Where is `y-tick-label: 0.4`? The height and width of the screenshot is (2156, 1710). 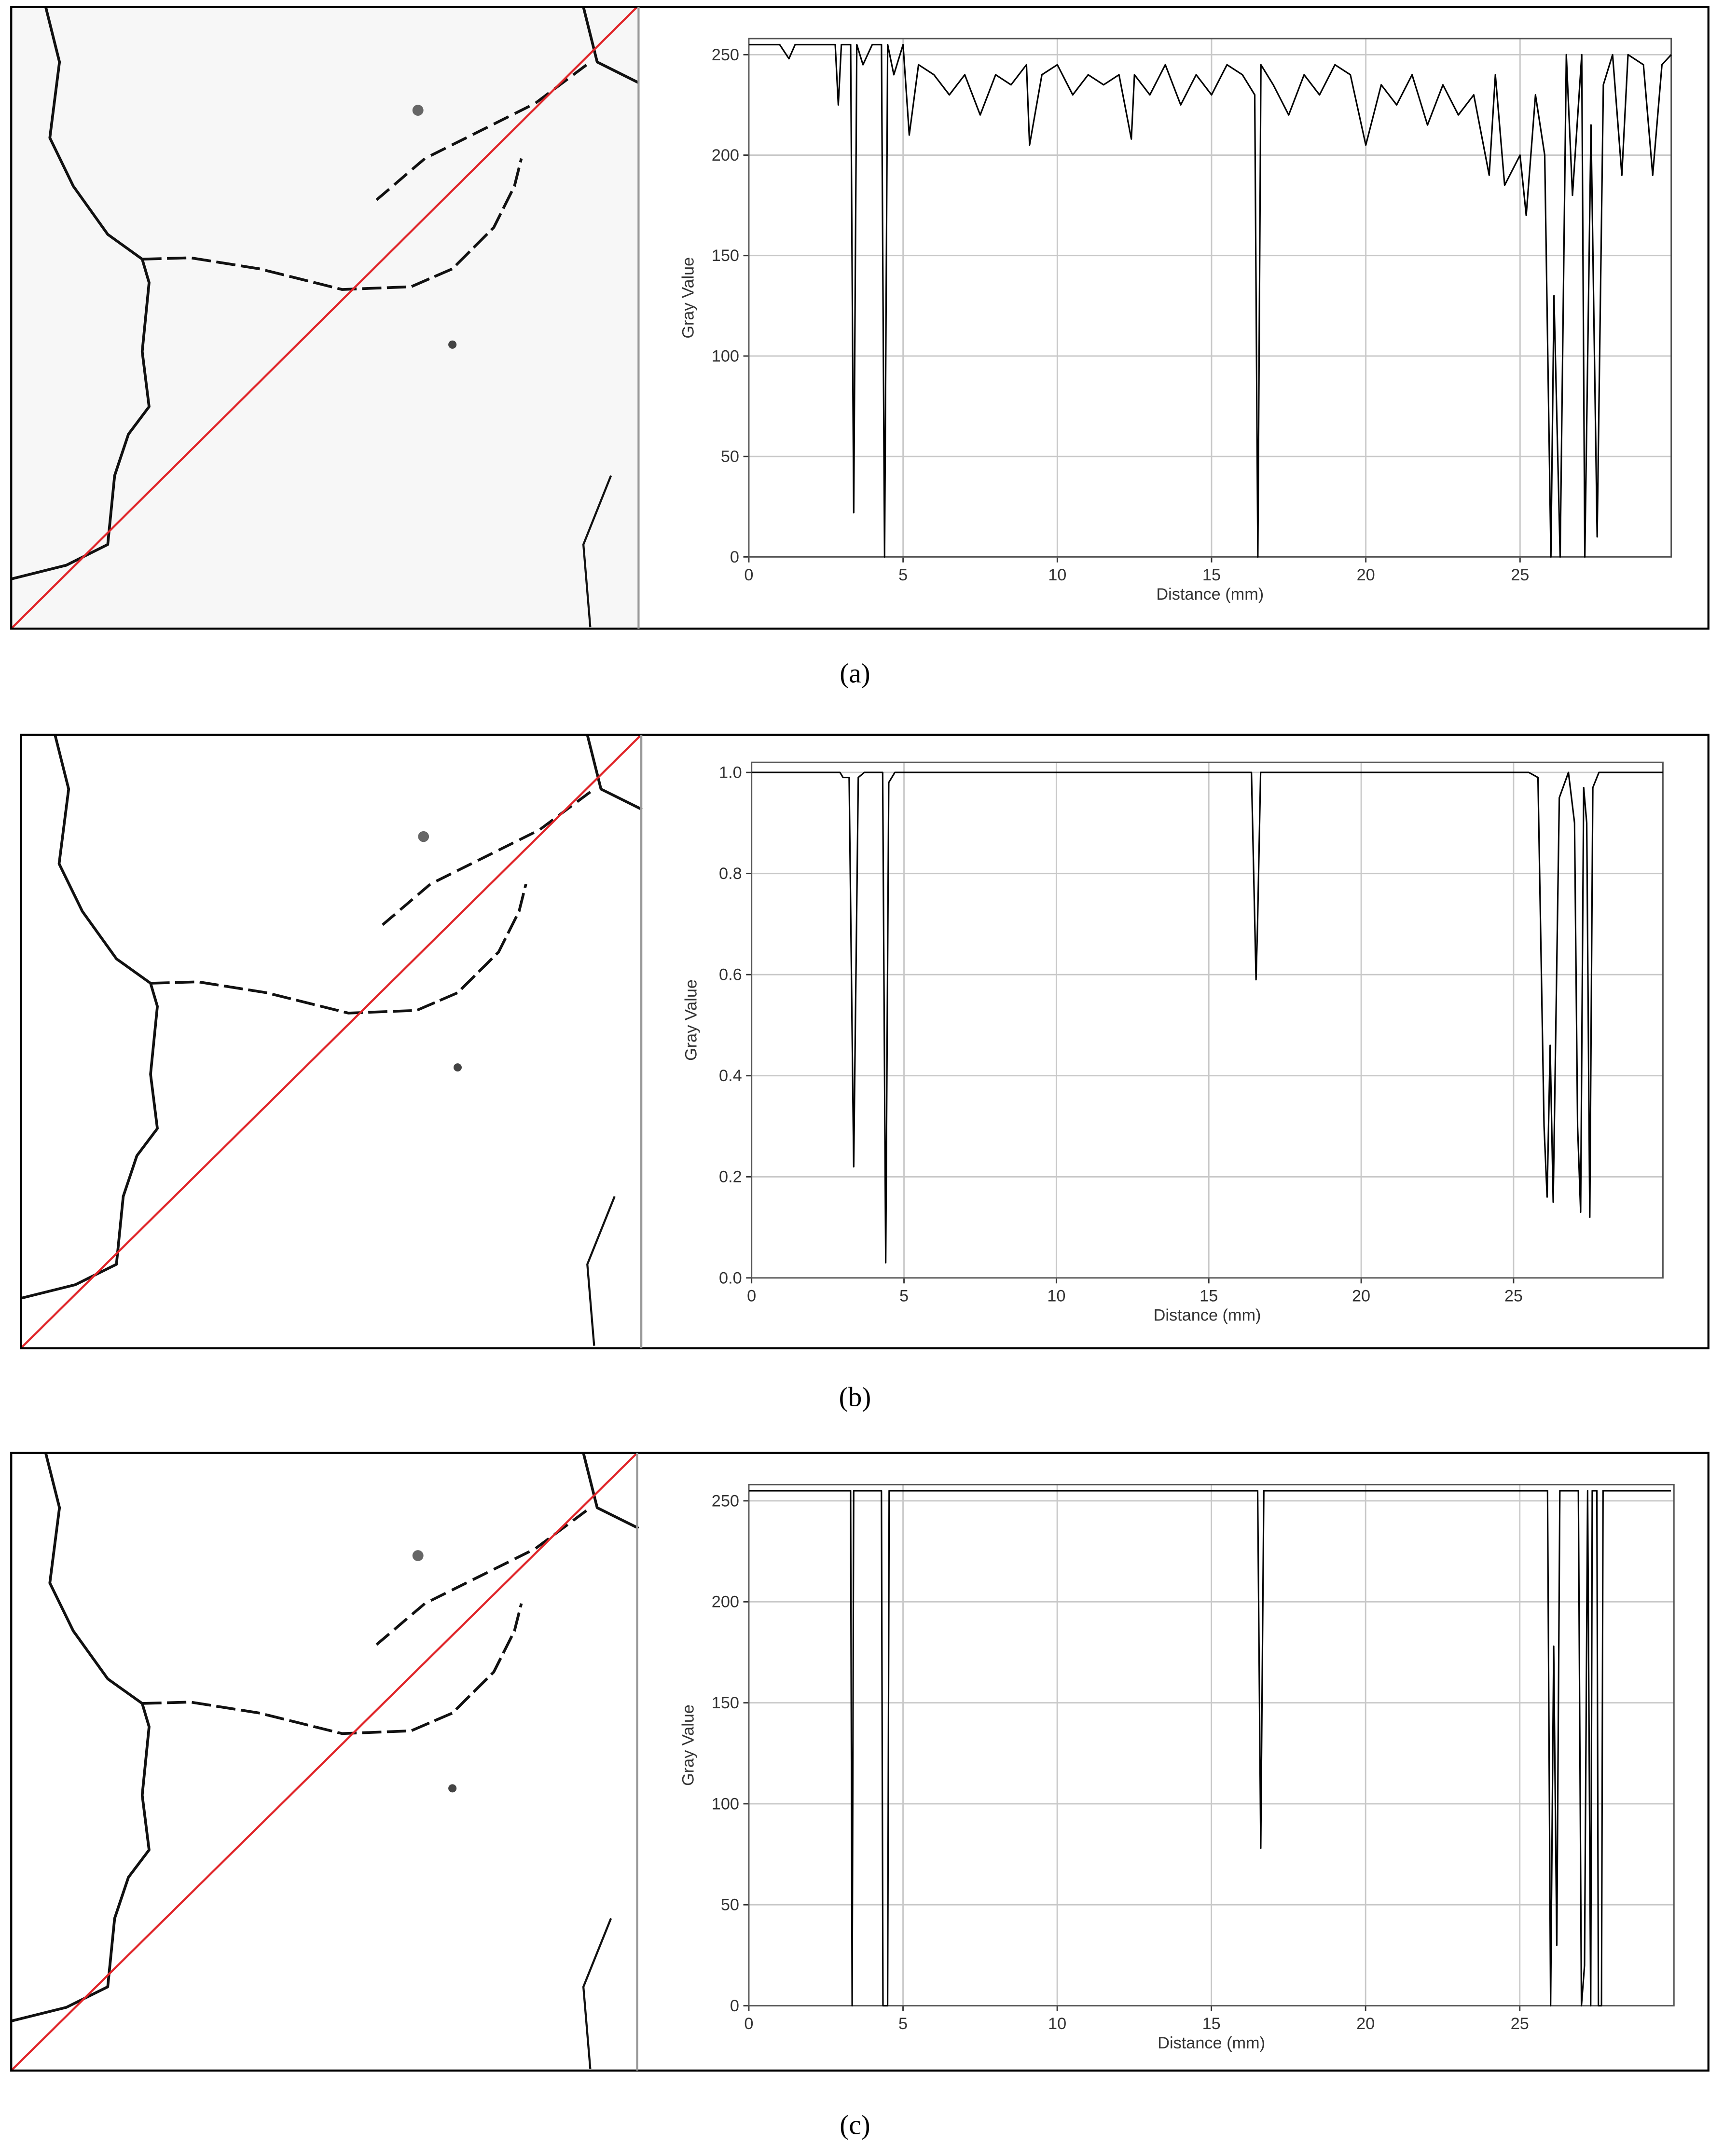
y-tick-label: 0.4 is located at coordinates (730, 1076).